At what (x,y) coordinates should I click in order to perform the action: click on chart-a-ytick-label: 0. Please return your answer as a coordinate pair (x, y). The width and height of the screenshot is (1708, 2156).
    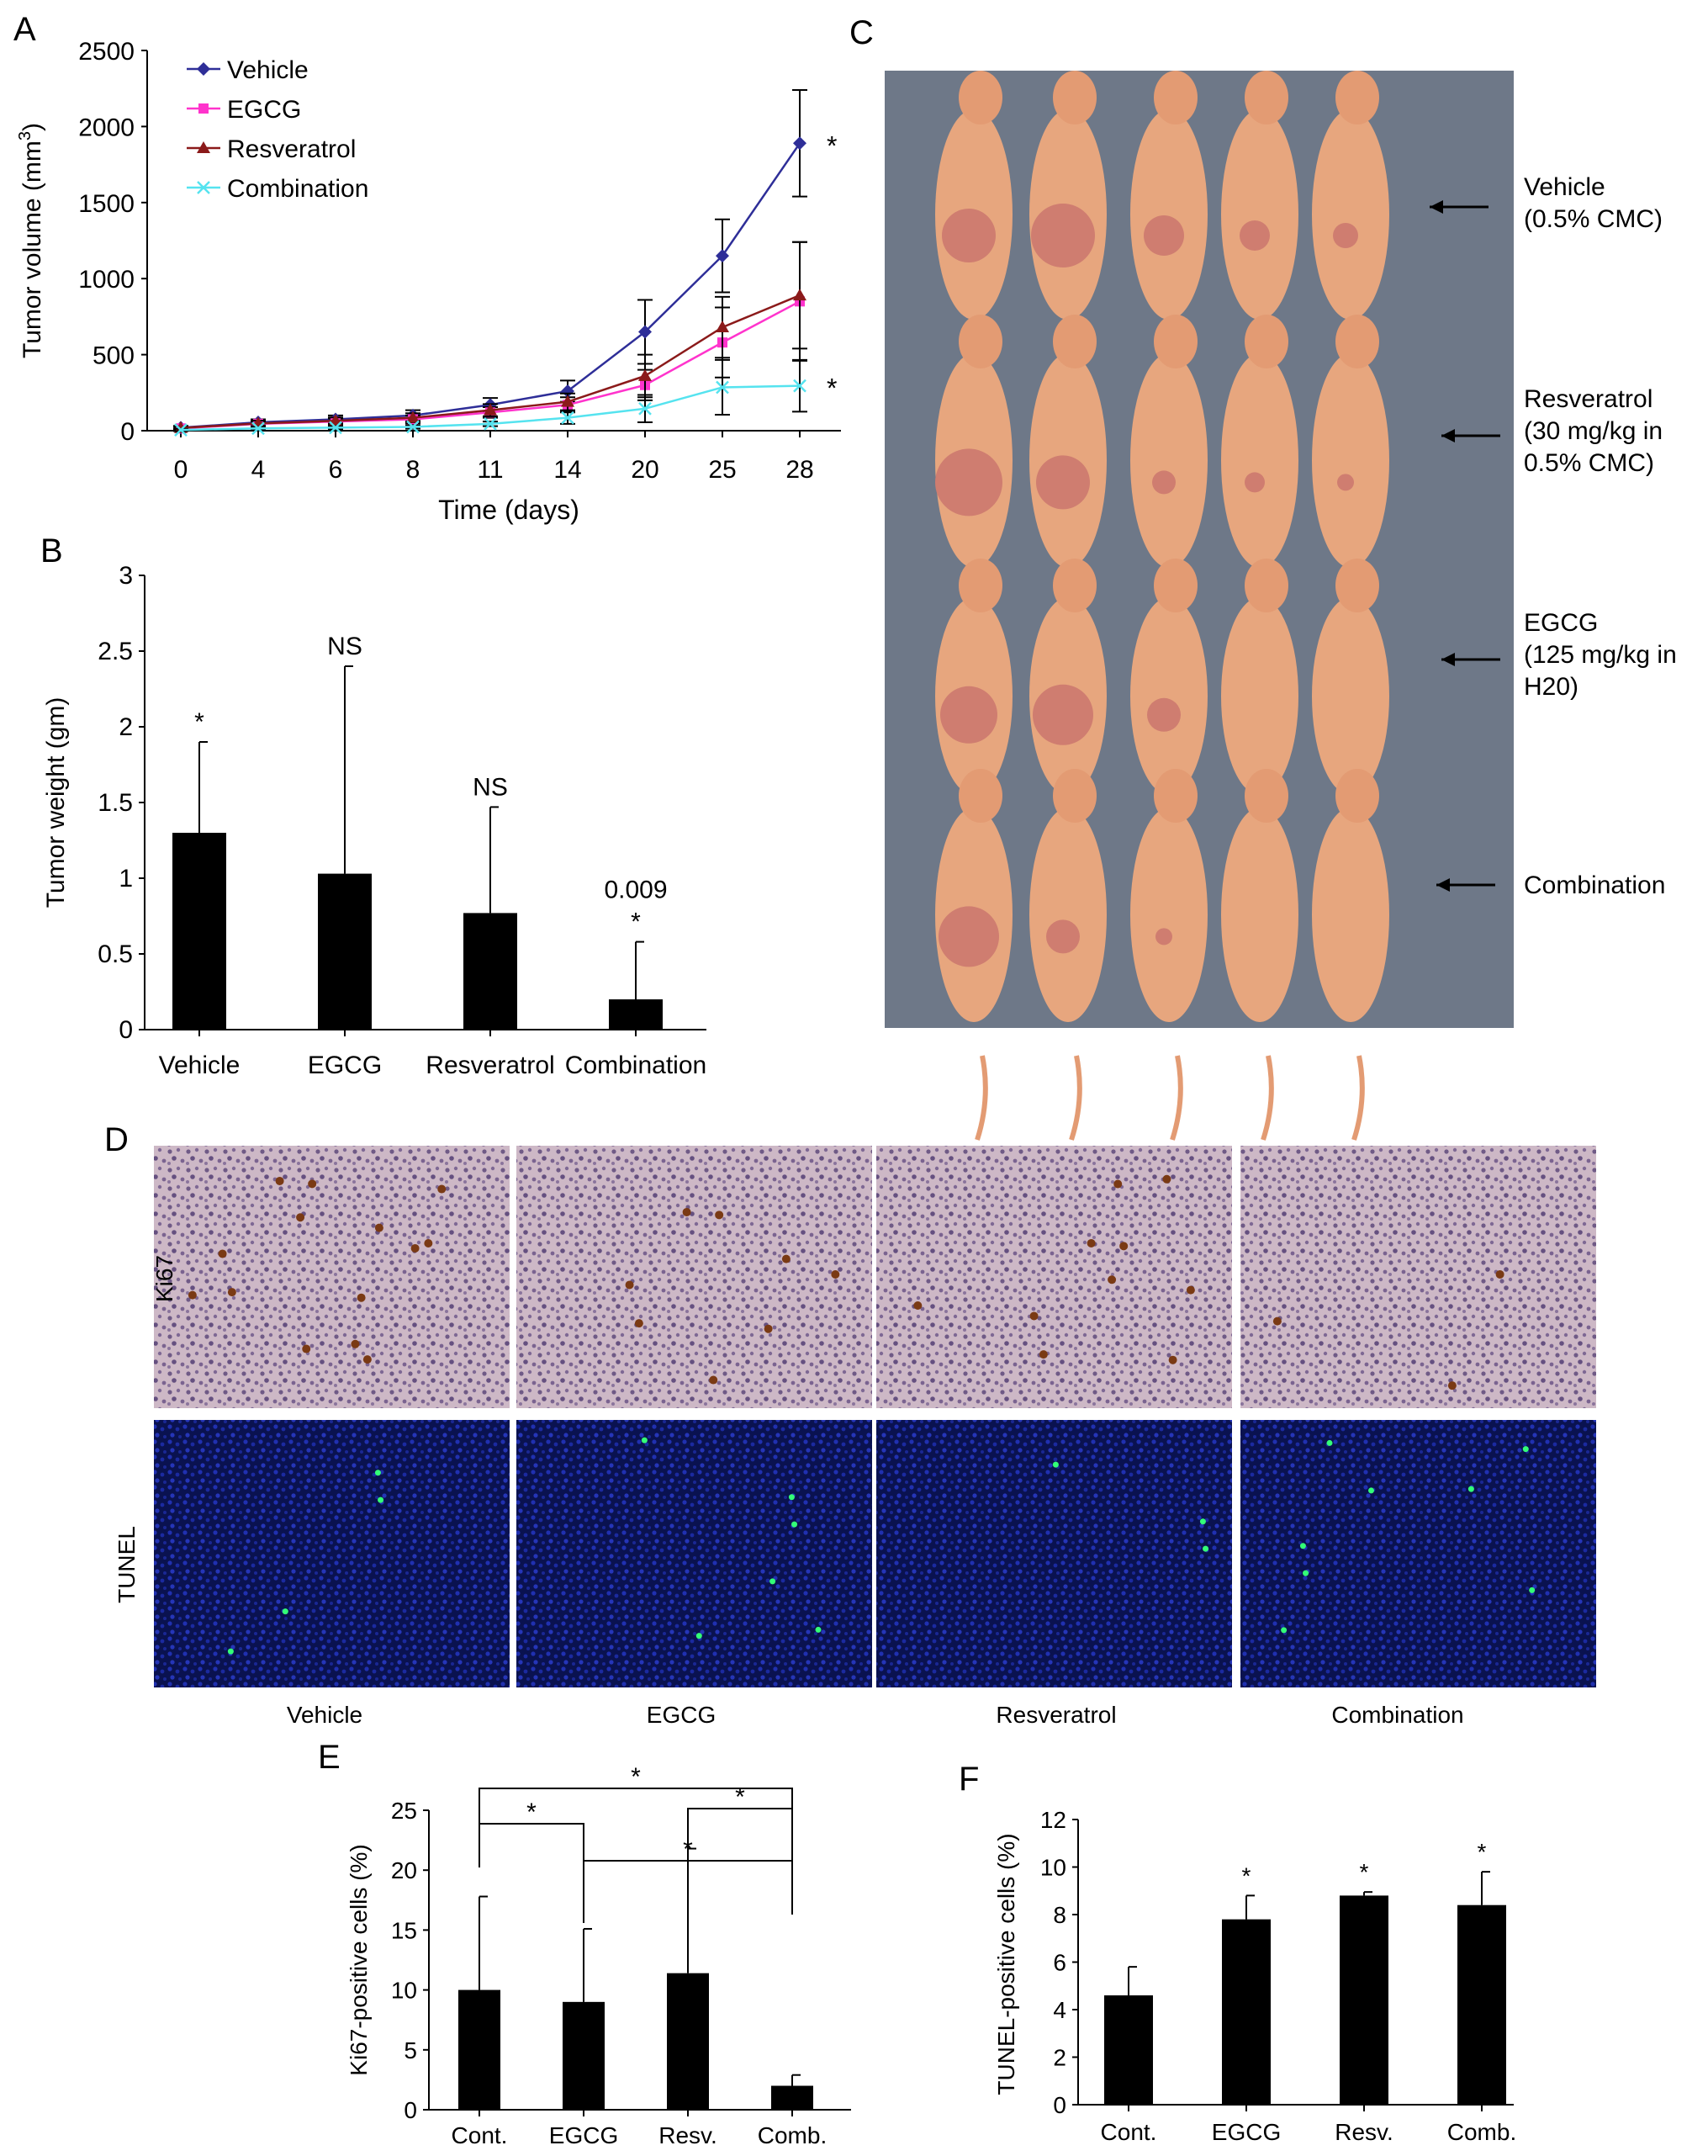
    Looking at the image, I should click on (128, 432).